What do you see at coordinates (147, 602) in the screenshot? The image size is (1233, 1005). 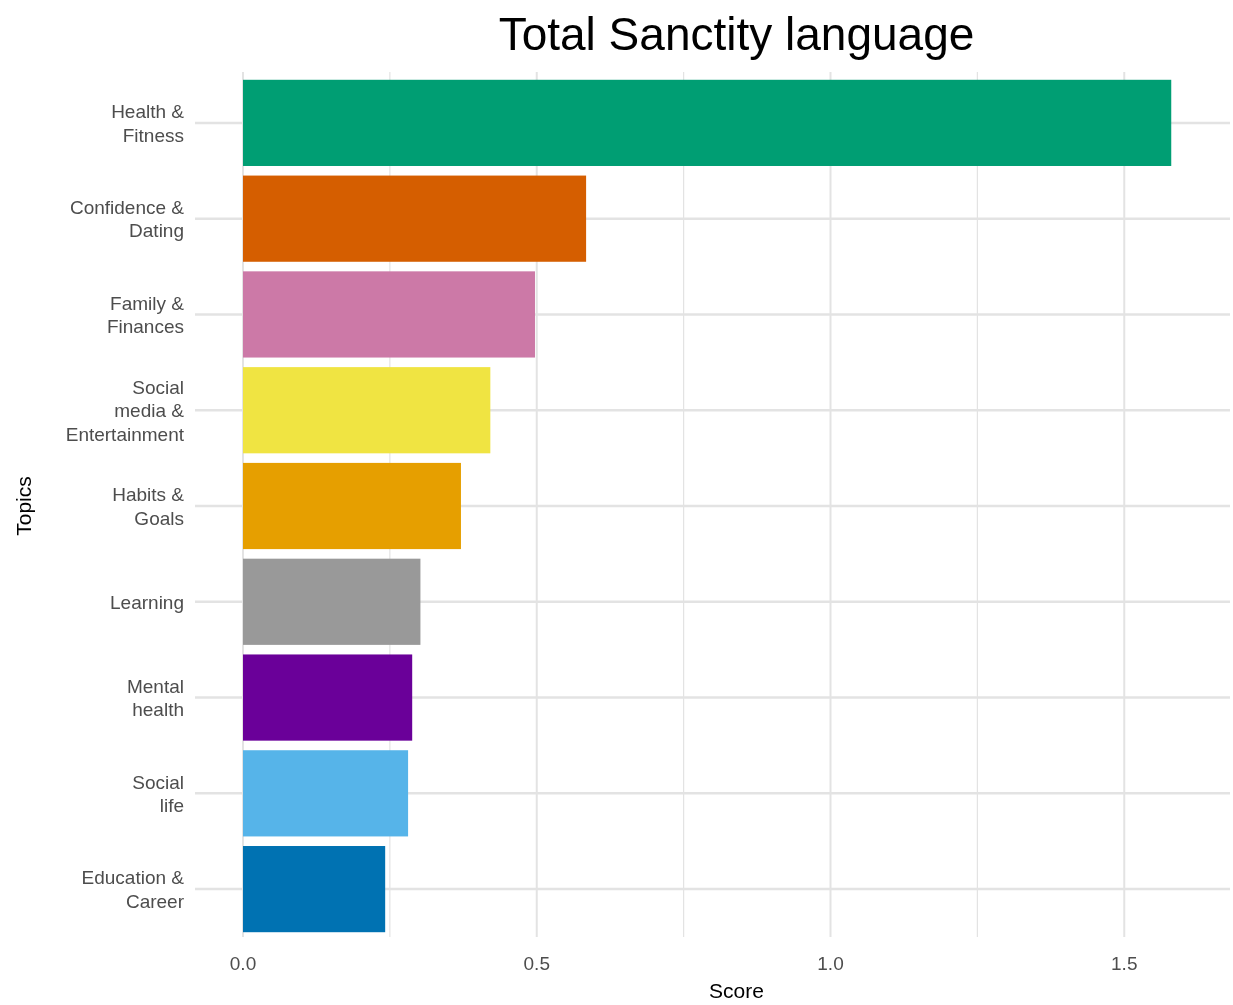 I see `y-tick-label: Learning` at bounding box center [147, 602].